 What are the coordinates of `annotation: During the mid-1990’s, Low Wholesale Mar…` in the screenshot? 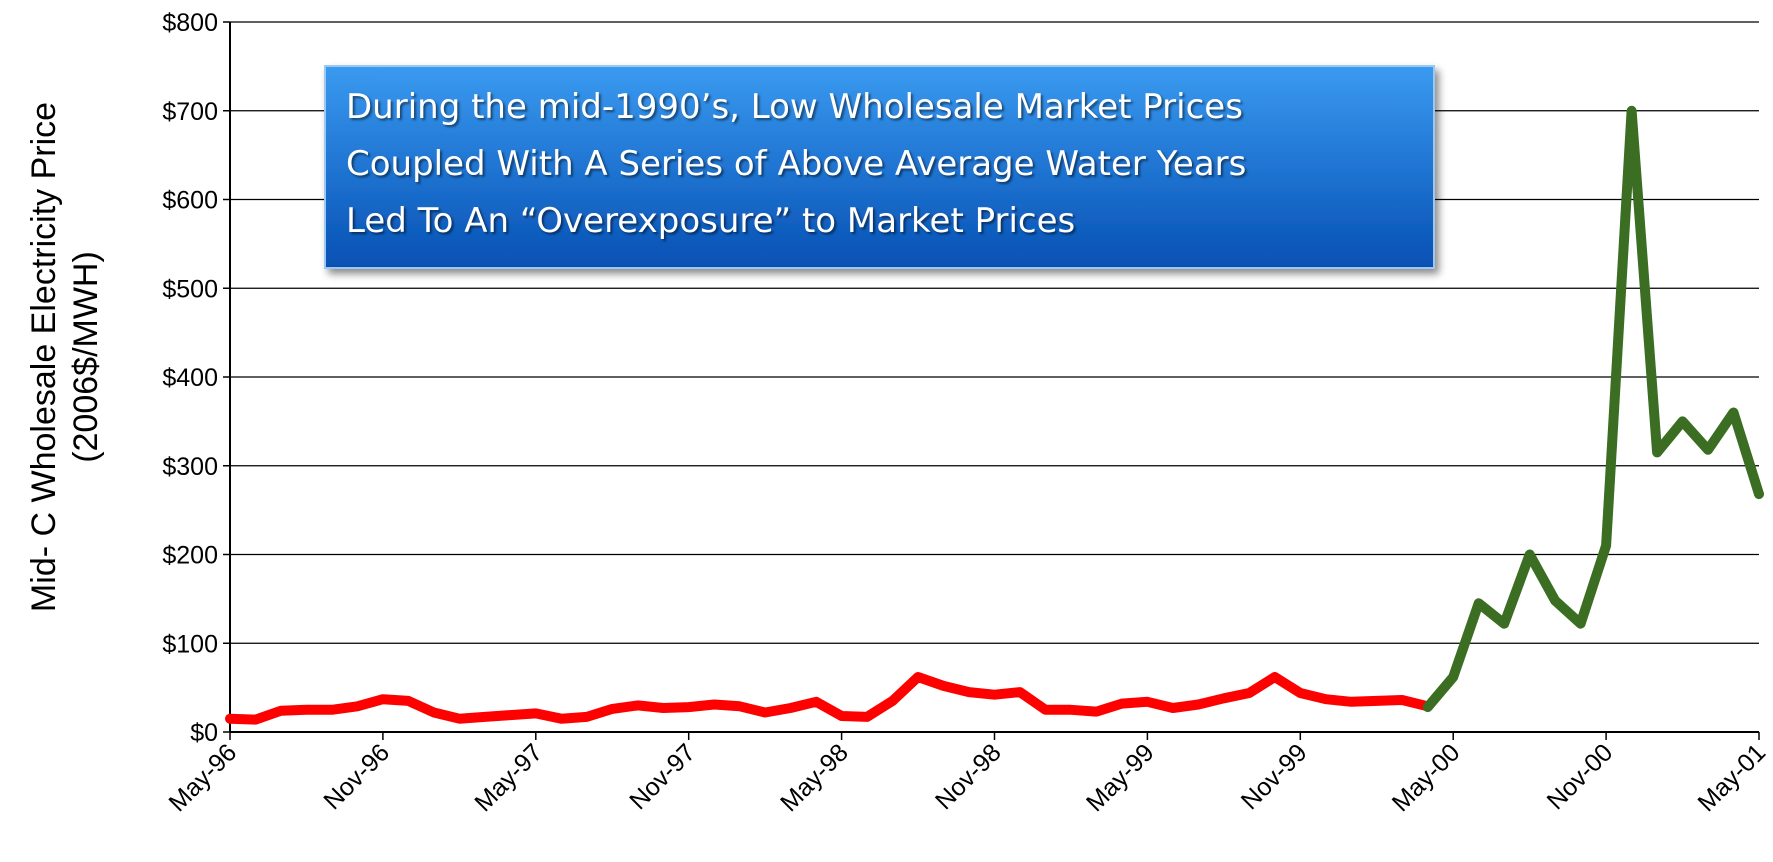 It's located at (796, 164).